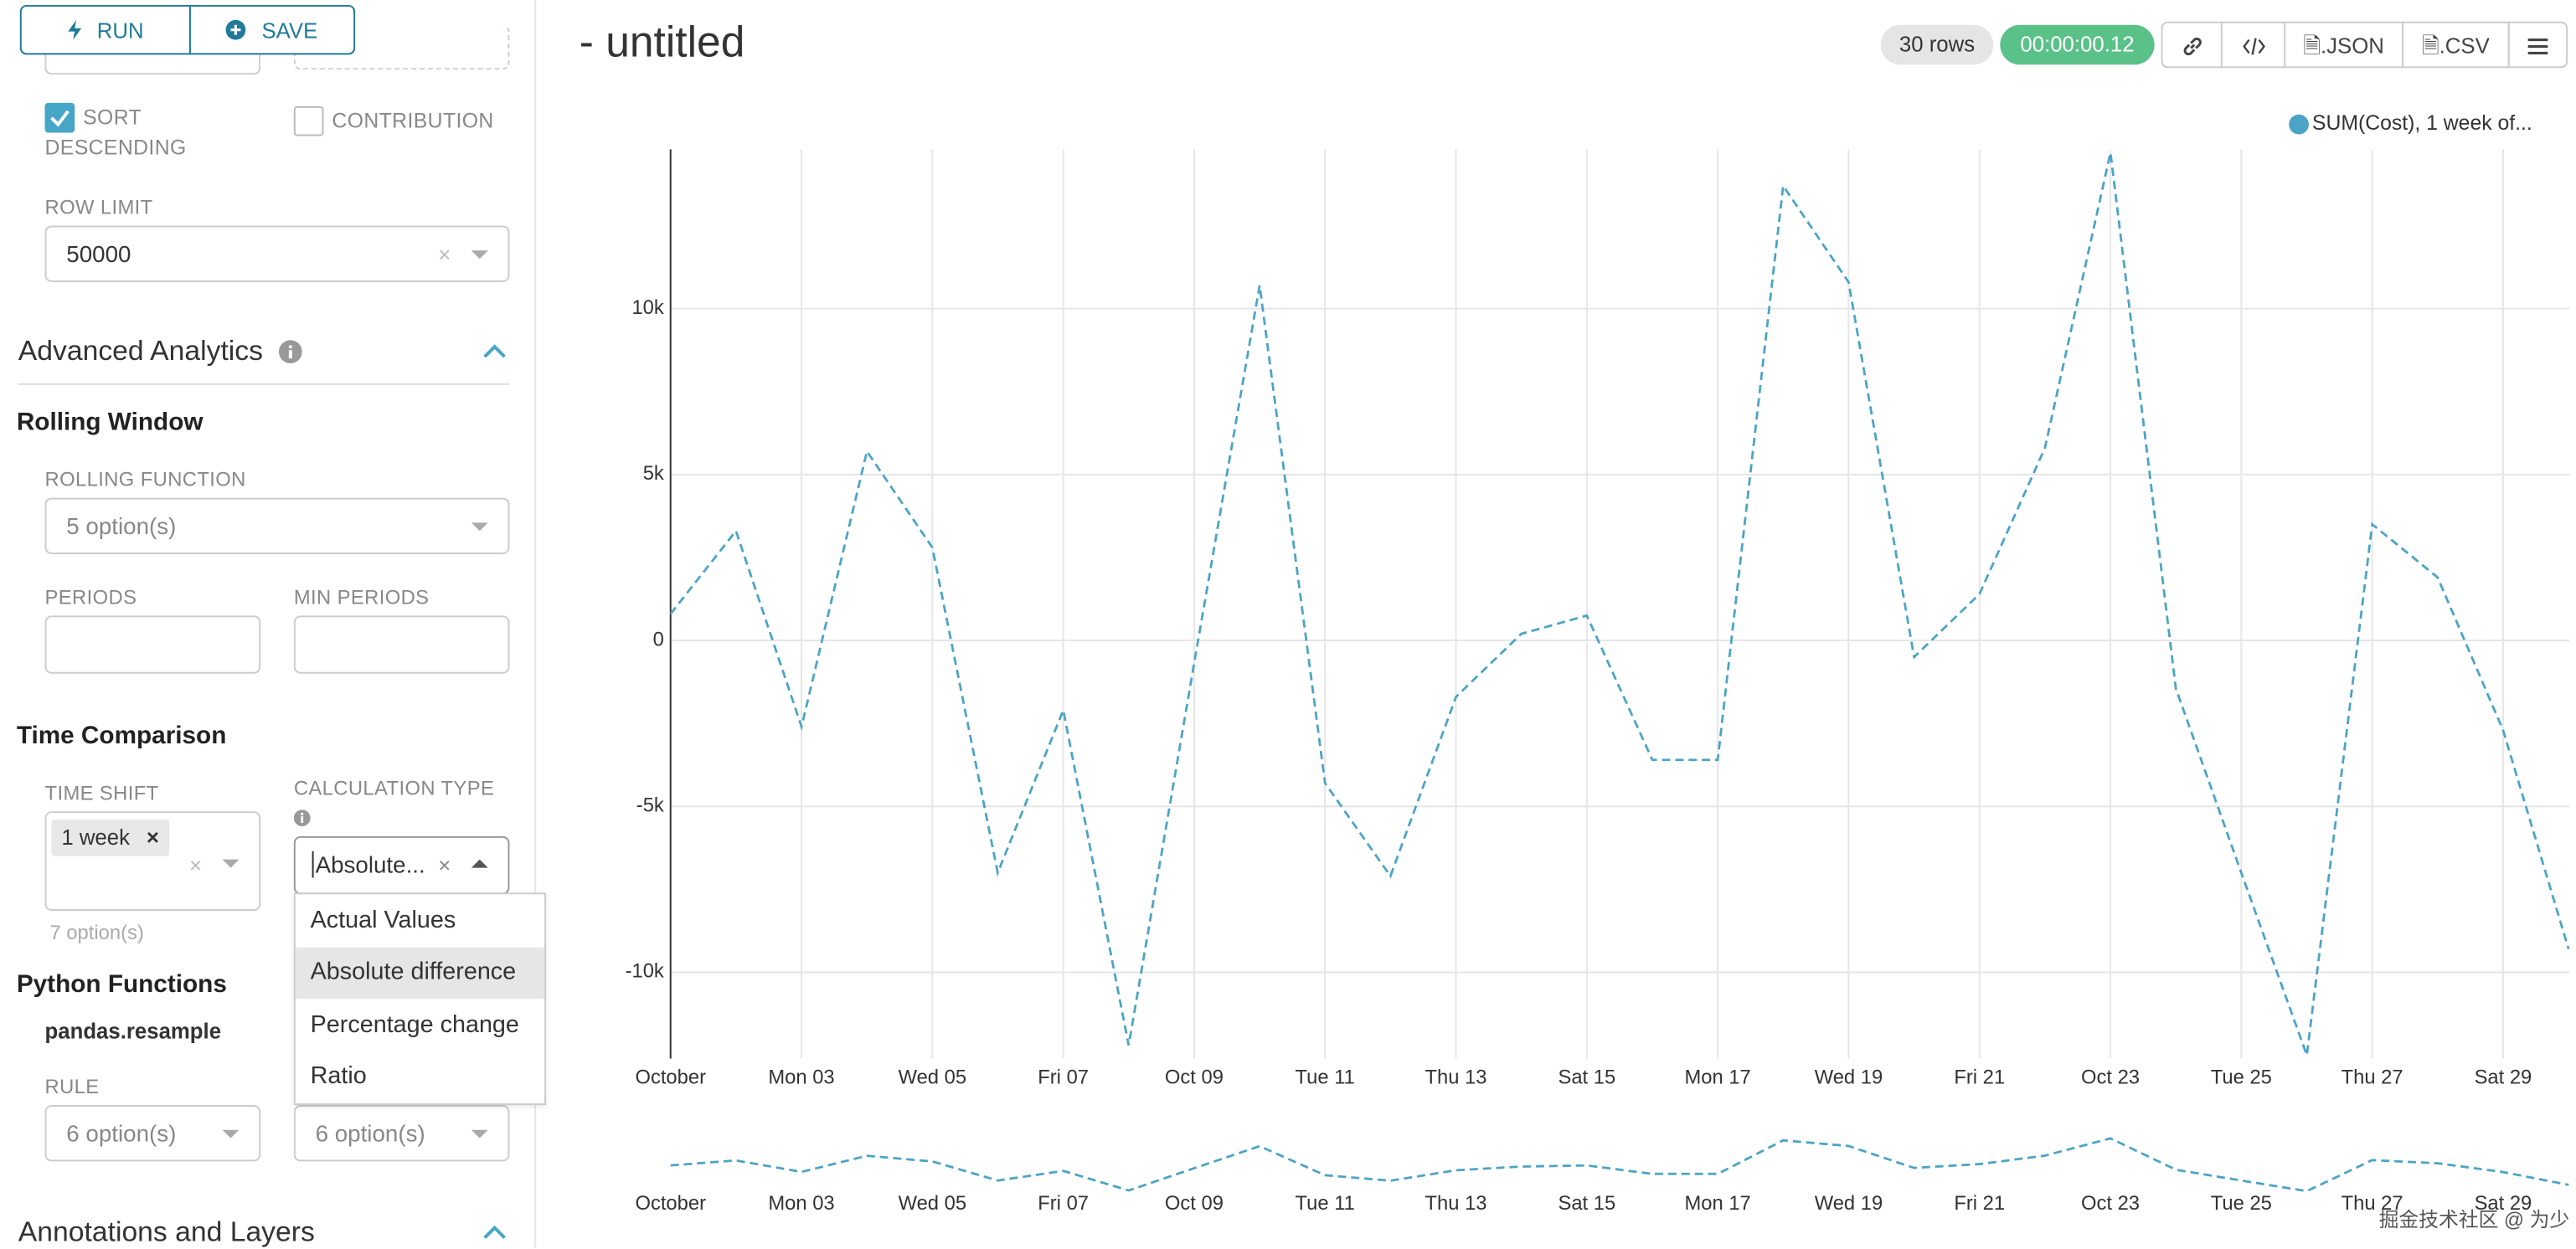  I want to click on x-tick-label: Oct 23, so click(2110, 1078).